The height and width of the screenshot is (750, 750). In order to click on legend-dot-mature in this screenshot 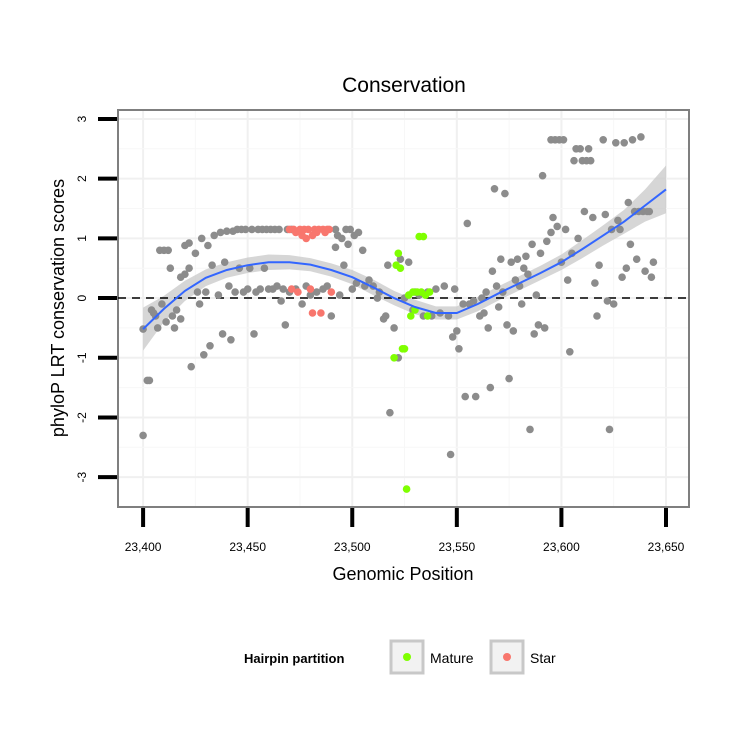, I will do `click(407, 657)`.